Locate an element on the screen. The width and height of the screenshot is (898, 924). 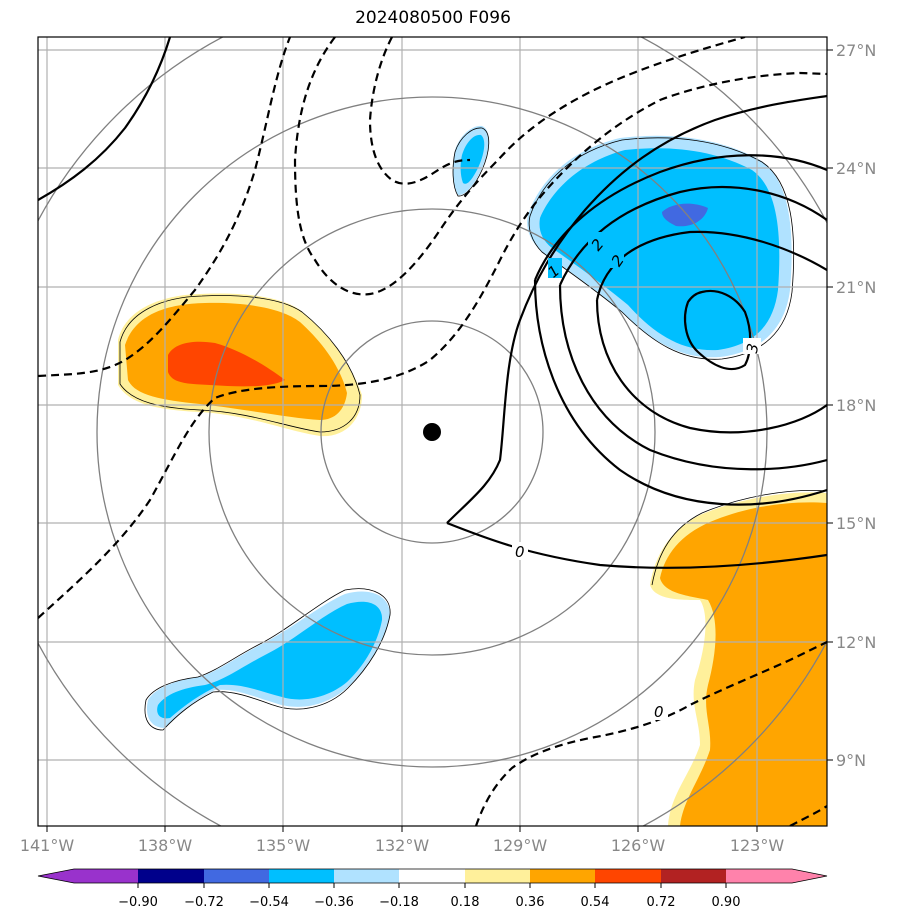
blue-region-small is located at coordinates (471, 160).